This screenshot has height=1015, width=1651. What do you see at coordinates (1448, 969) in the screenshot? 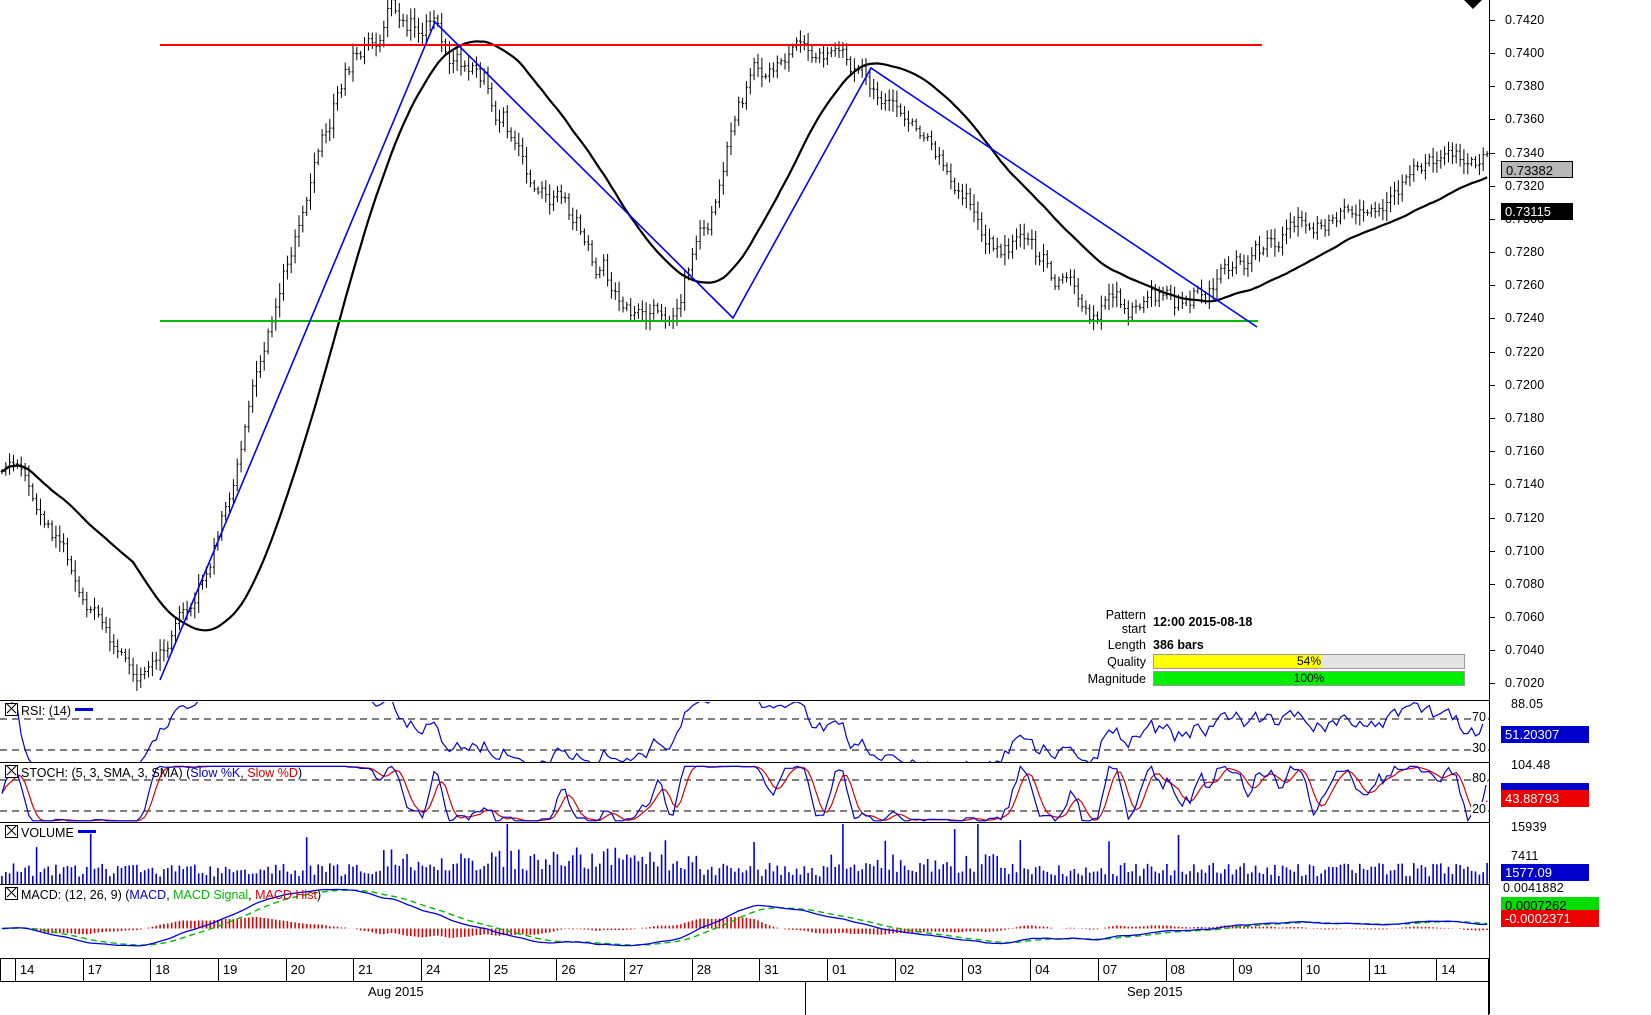
I see `time-tick-label: 14` at bounding box center [1448, 969].